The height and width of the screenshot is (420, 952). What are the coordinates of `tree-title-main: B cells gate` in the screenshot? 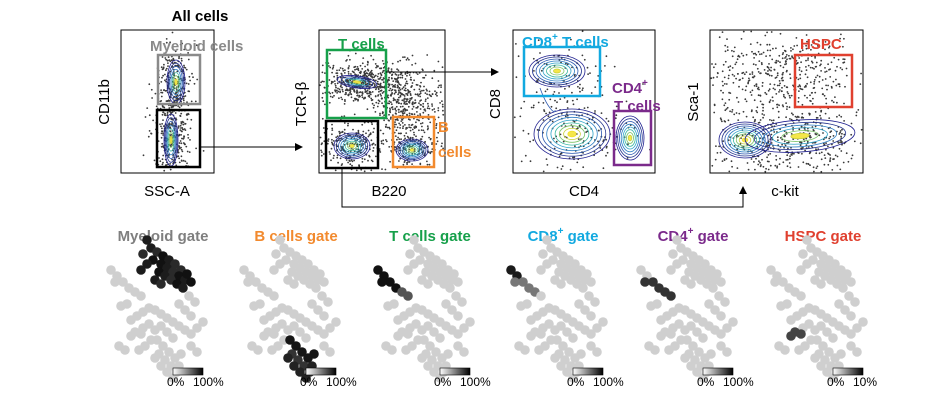 It's located at (295, 236).